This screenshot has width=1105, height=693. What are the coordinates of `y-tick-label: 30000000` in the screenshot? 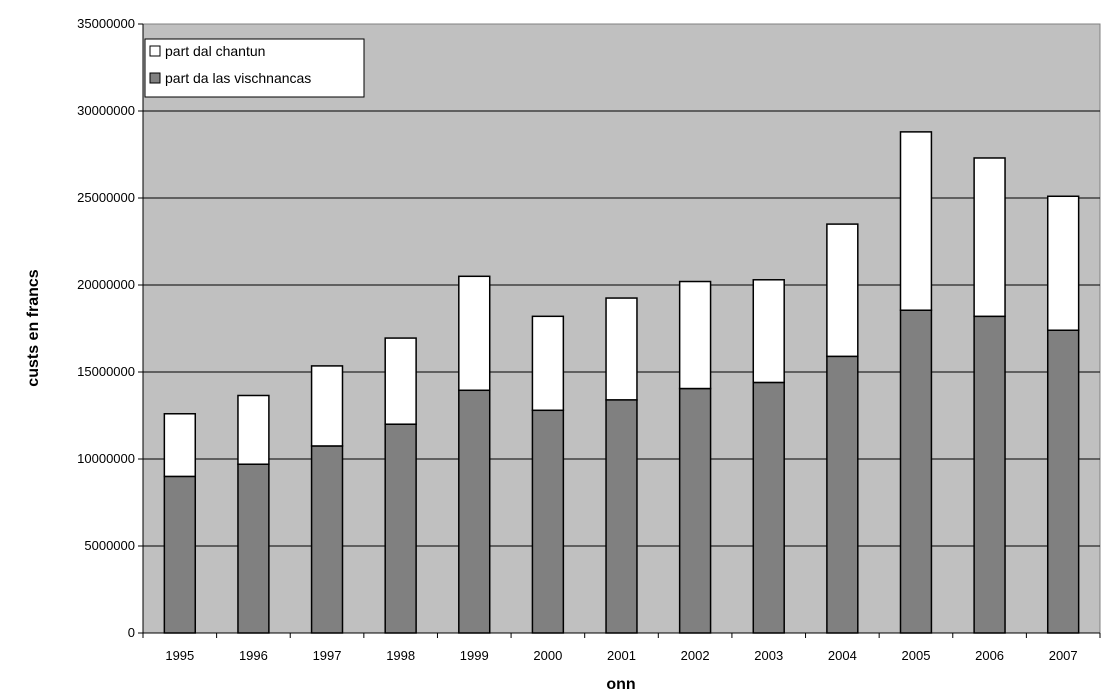 It's located at (106, 110).